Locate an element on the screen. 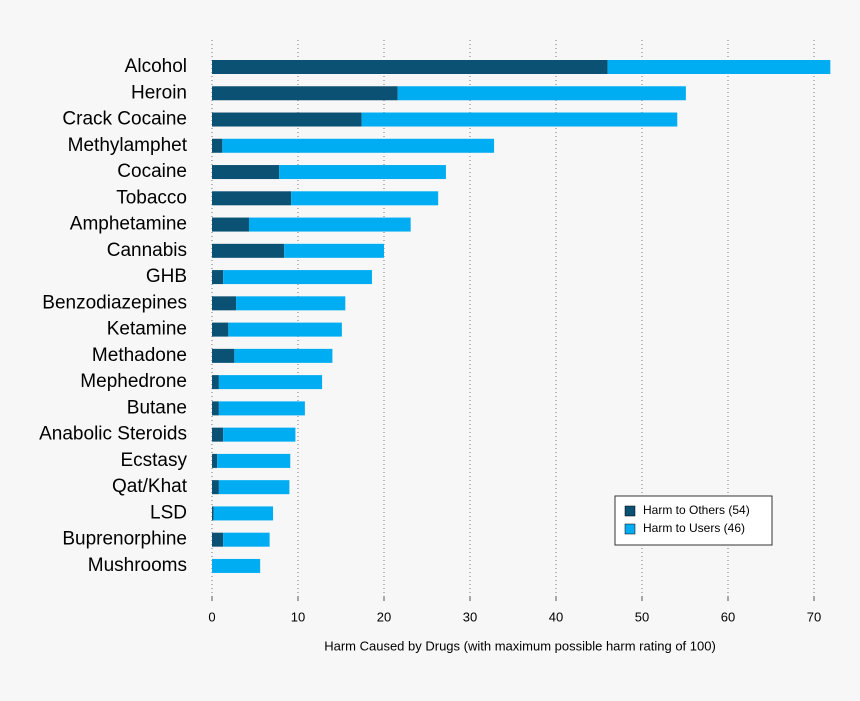  y-tick-label: Ecstasy is located at coordinates (153, 460).